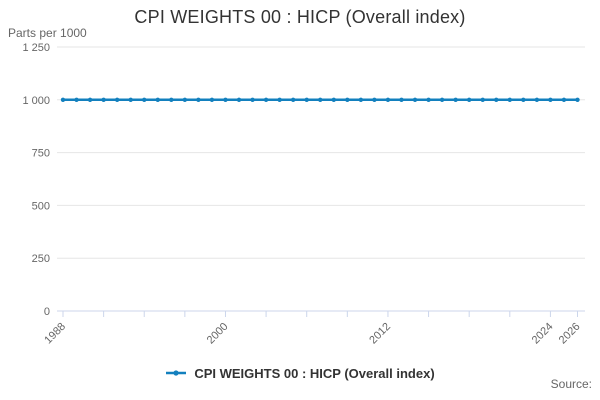 The image size is (600, 400). Describe the element at coordinates (41, 154) in the screenshot. I see `y-axis-tick-label: 750` at that location.